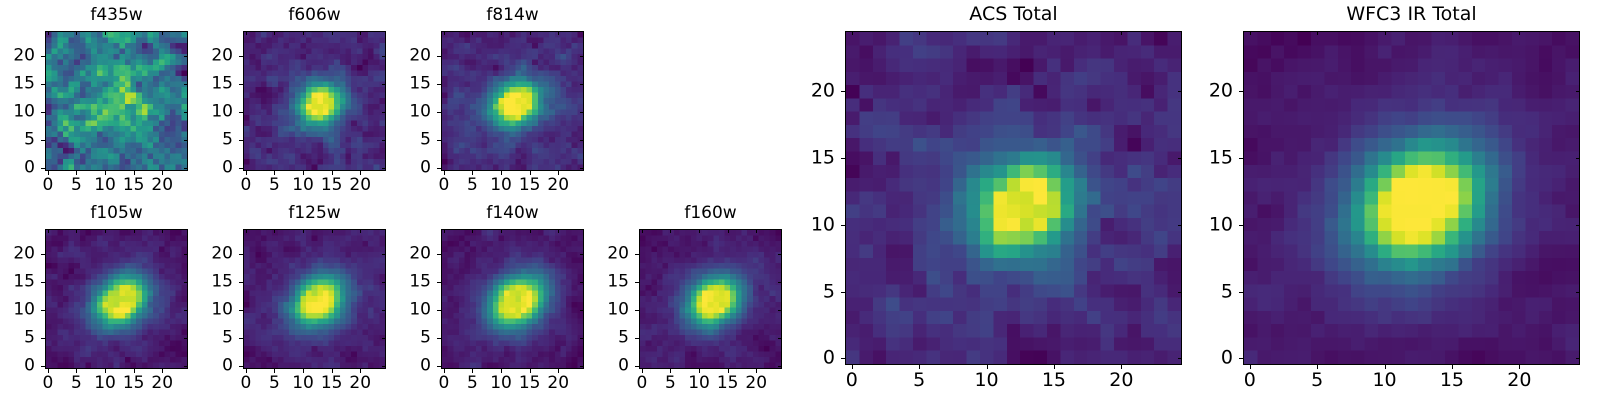 This screenshot has width=1600, height=400. What do you see at coordinates (420, 111) in the screenshot?
I see `yticklabel-f814w-10: 10` at bounding box center [420, 111].